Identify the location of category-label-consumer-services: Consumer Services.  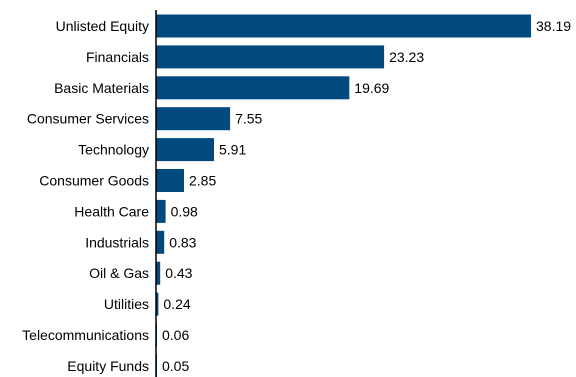
(88, 119).